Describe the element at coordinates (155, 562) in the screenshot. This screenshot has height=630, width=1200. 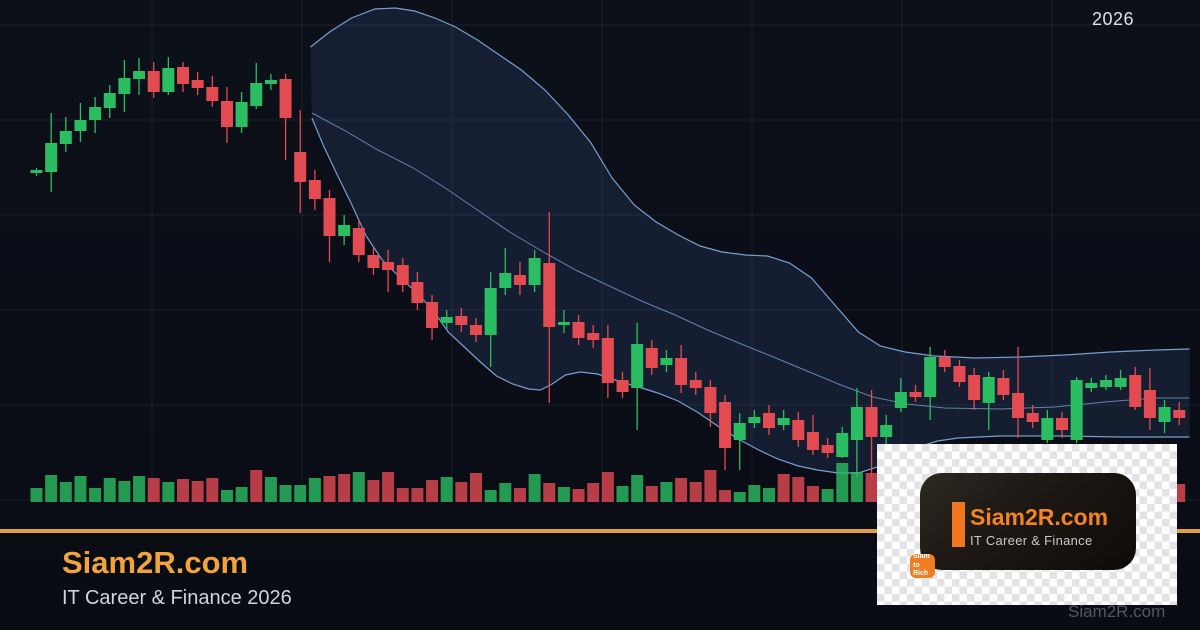
I see `brand-title: Siam2R.com` at that location.